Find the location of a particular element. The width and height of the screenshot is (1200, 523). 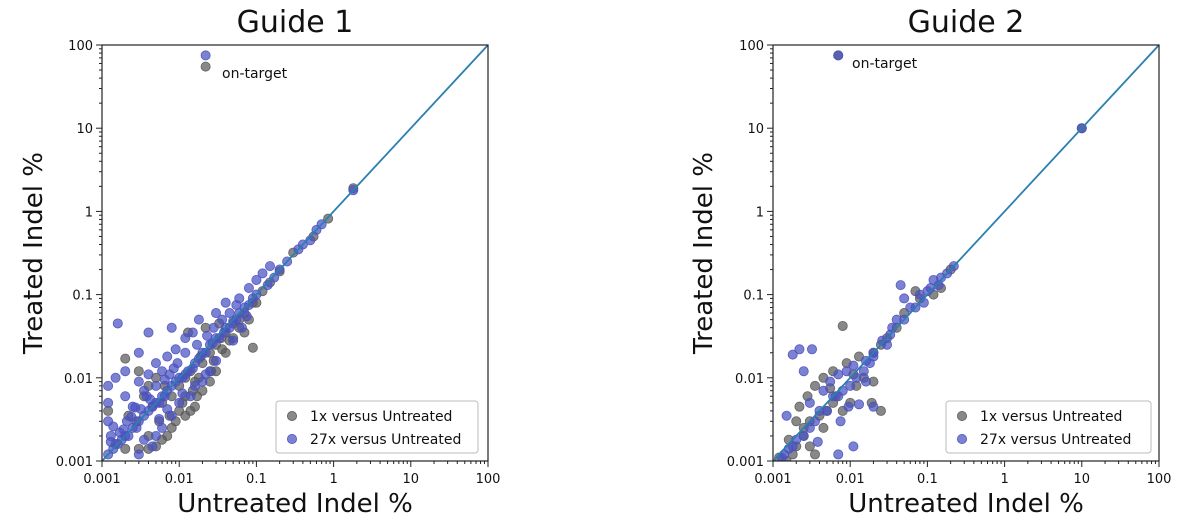

y-tick-label: 0.01 is located at coordinates (749, 379).